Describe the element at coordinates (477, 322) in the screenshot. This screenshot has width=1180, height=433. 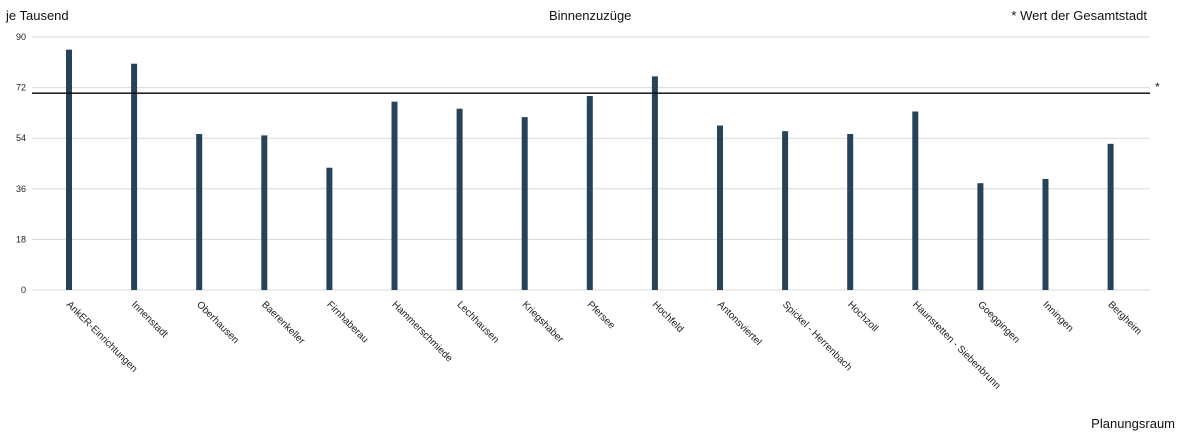
I see `x-tick-label: Lechhausen` at that location.